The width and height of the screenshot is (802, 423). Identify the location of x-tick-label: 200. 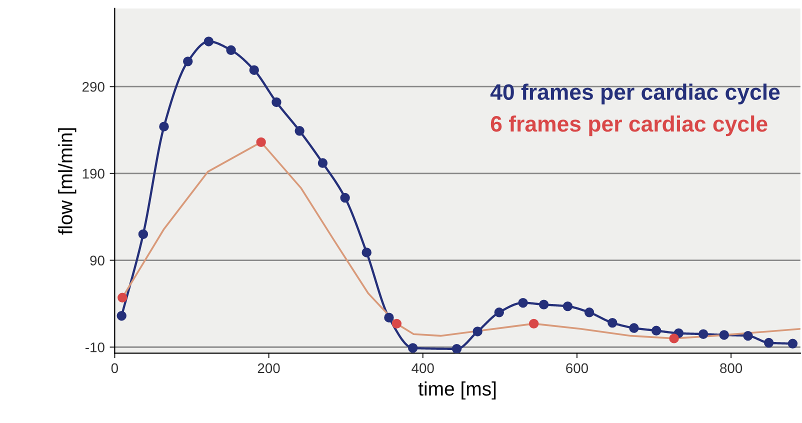
(269, 368).